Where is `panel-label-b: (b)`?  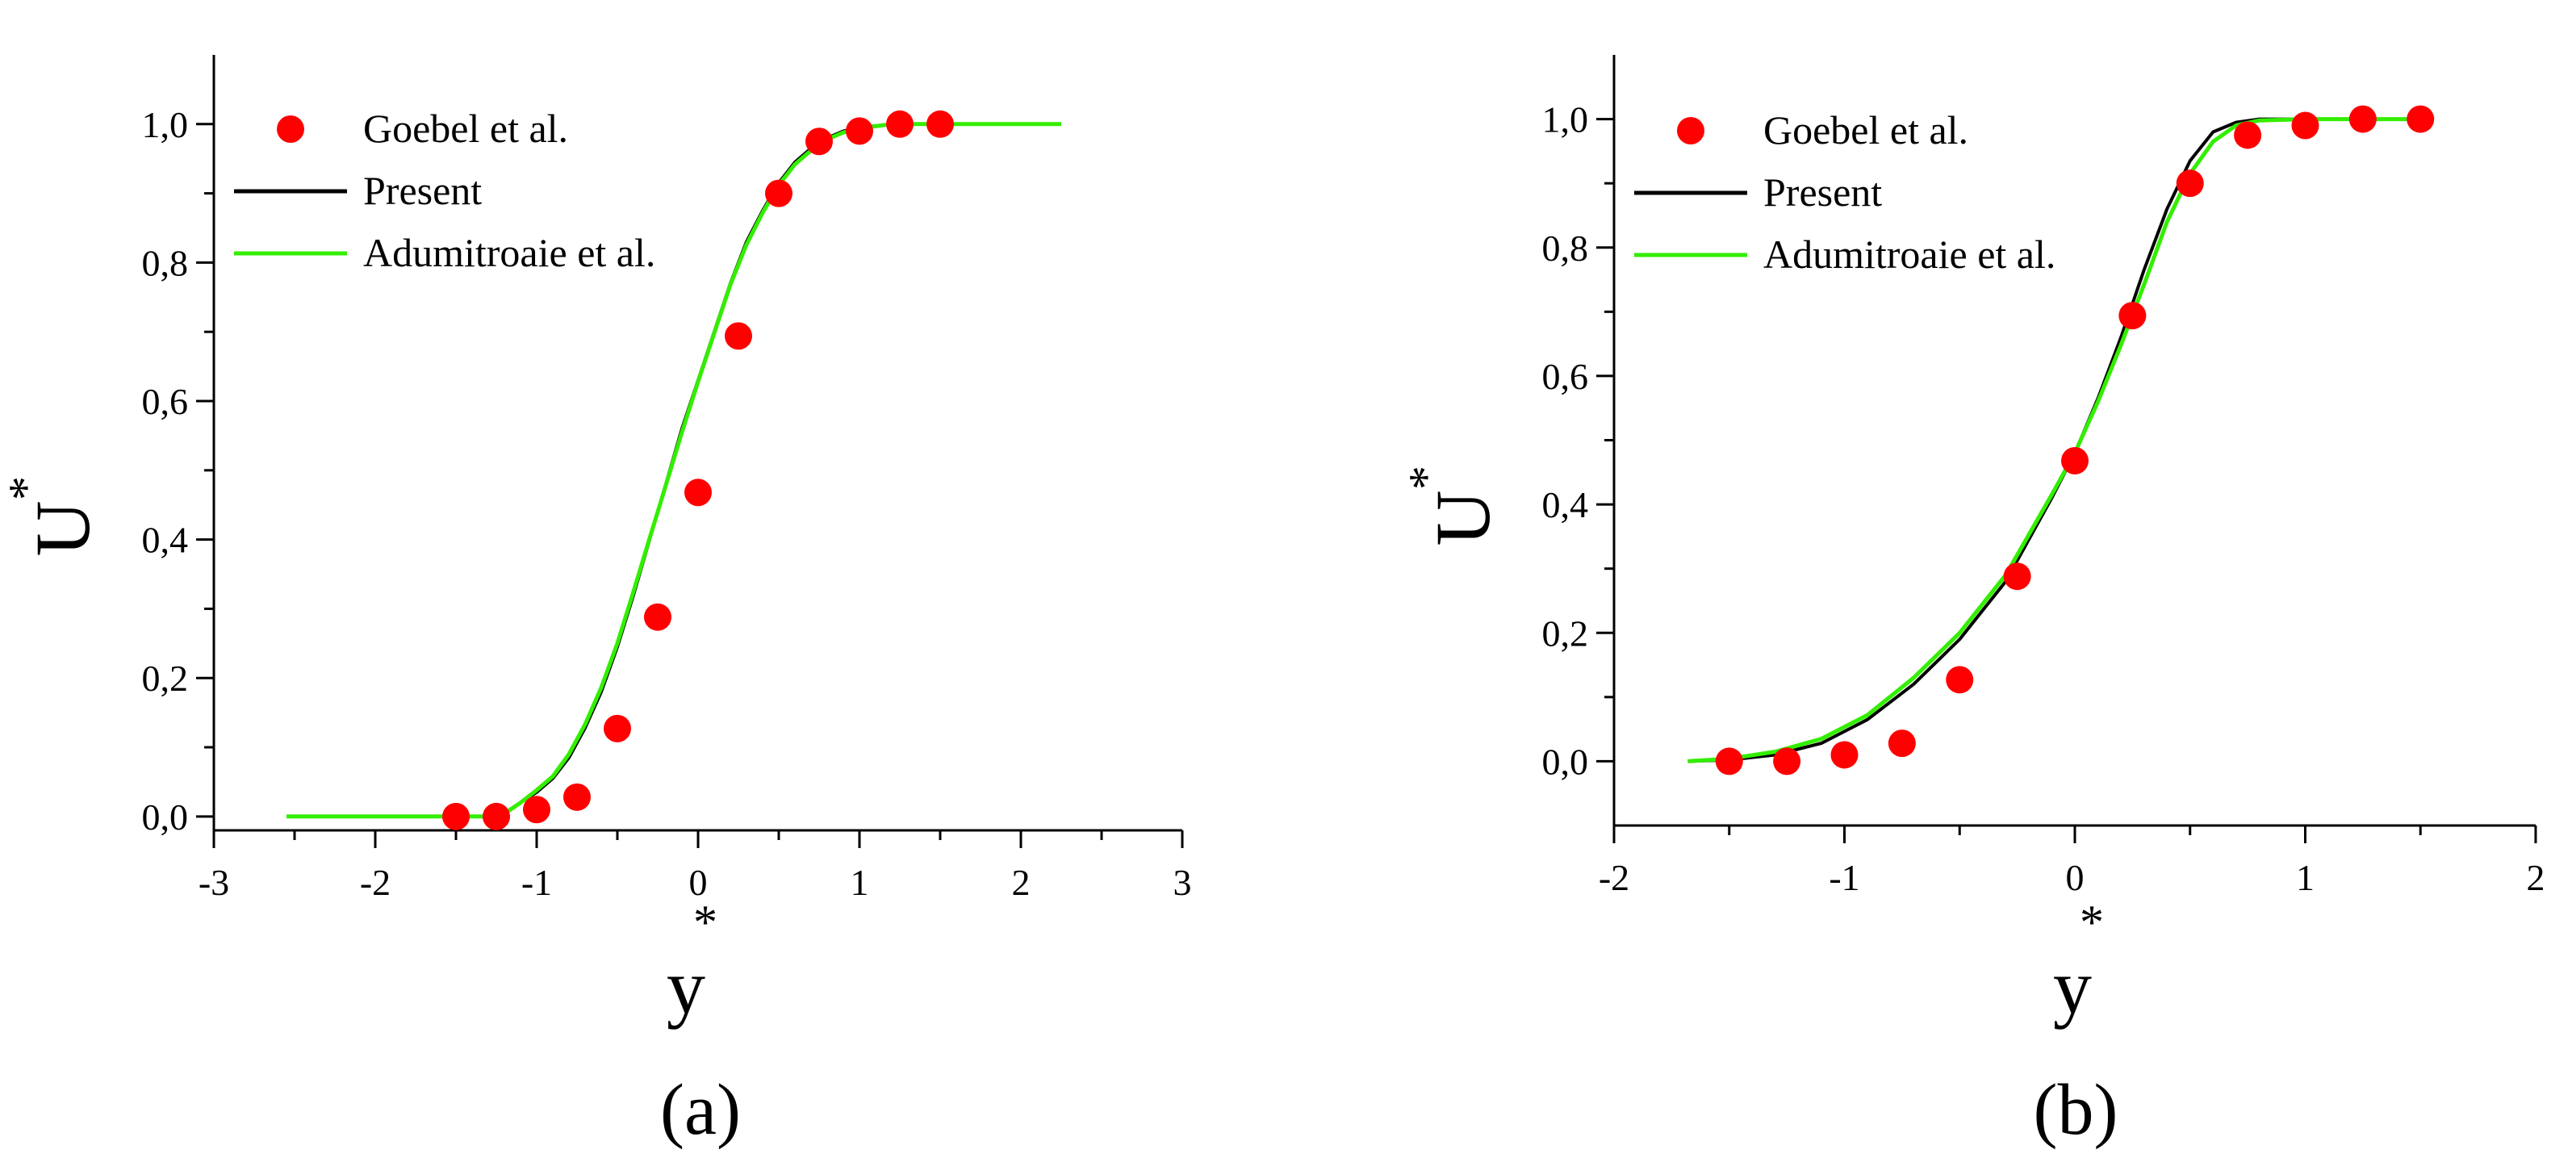
panel-label-b: (b) is located at coordinates (2076, 1110).